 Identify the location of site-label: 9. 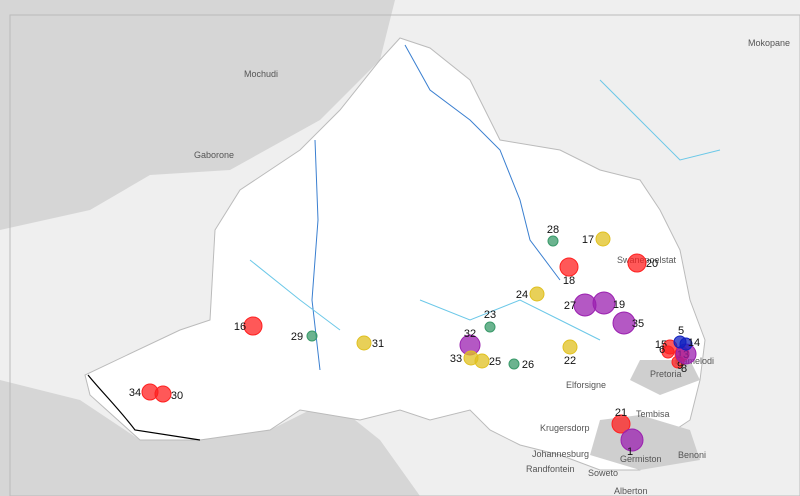
(680, 366).